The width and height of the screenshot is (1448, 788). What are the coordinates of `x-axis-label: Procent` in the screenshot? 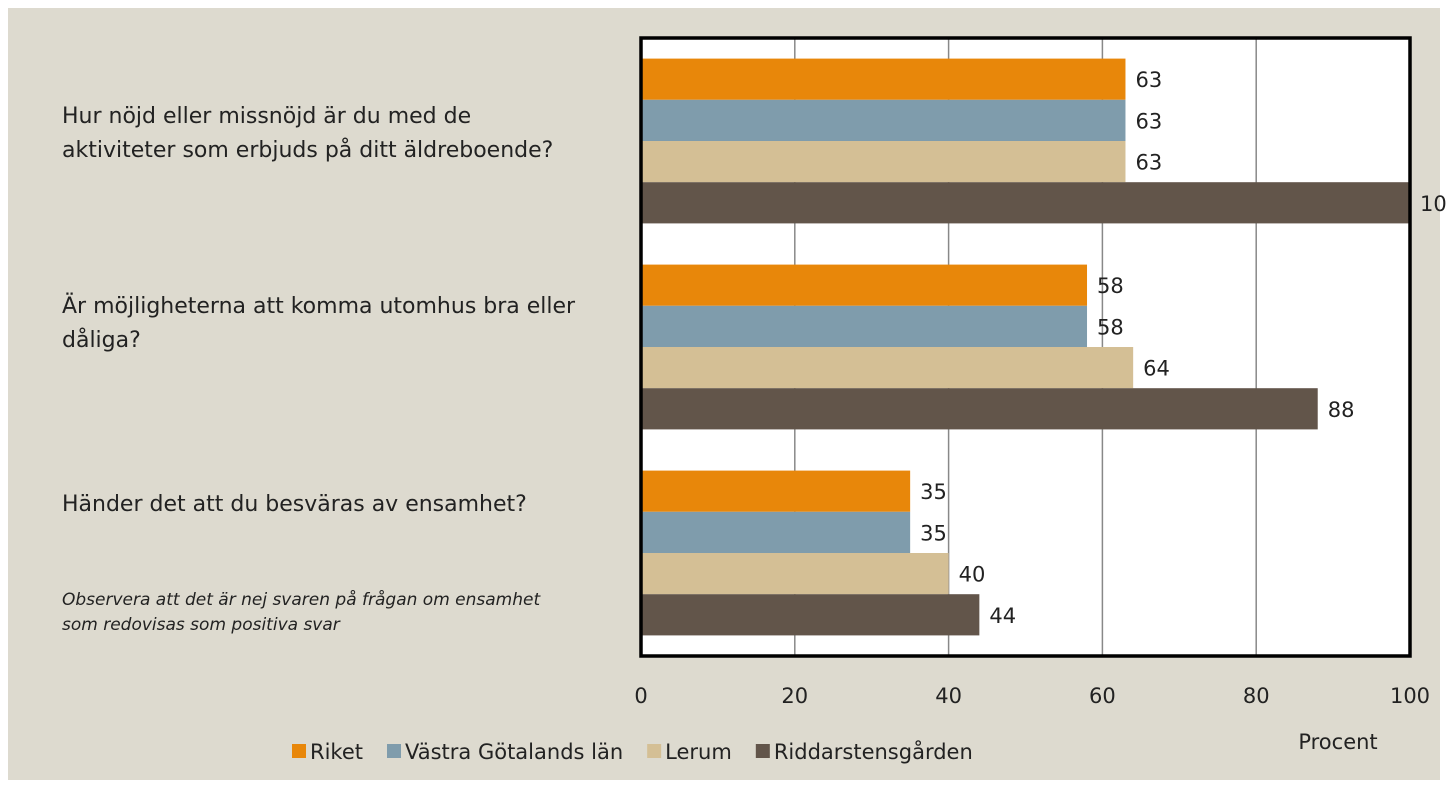 It's located at (1337, 742).